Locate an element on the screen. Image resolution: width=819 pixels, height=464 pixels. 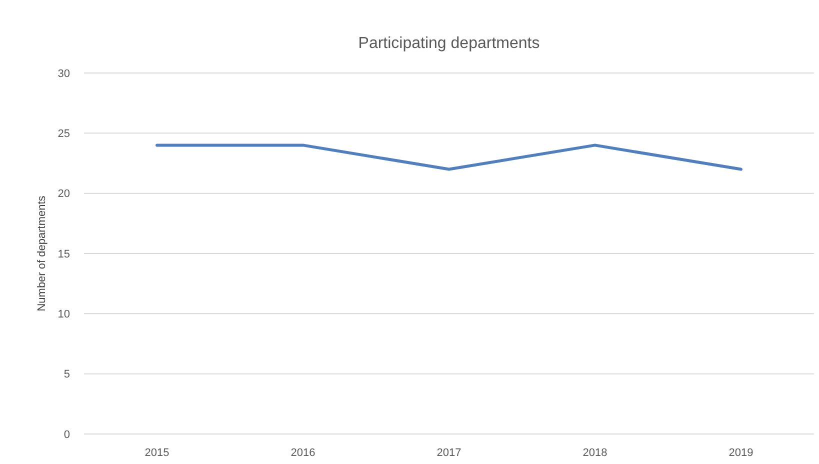
x-tick-label: 2015 is located at coordinates (157, 453).